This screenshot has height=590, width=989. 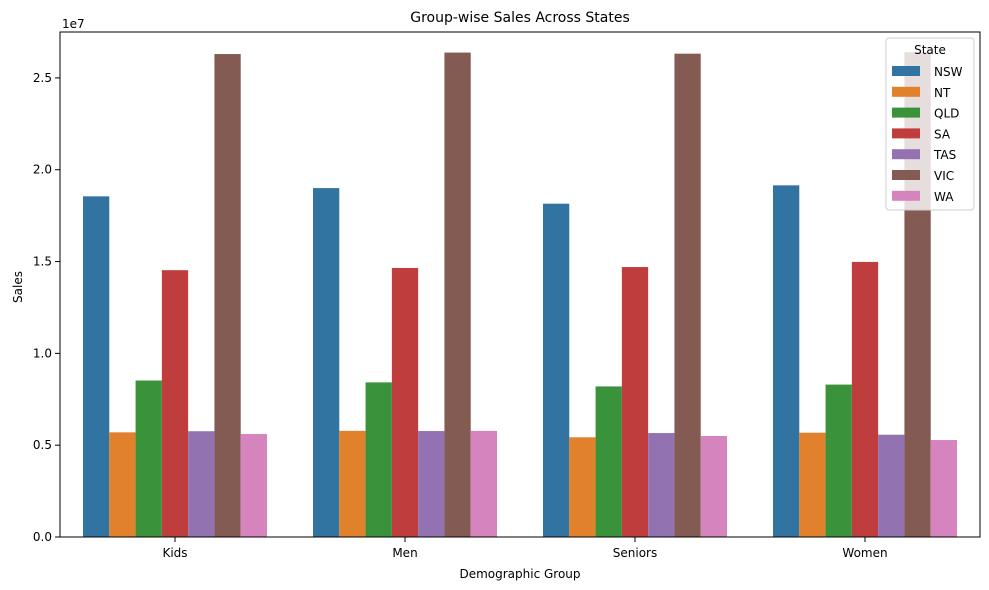 I want to click on y-axis-label: Sales, so click(x=18, y=287).